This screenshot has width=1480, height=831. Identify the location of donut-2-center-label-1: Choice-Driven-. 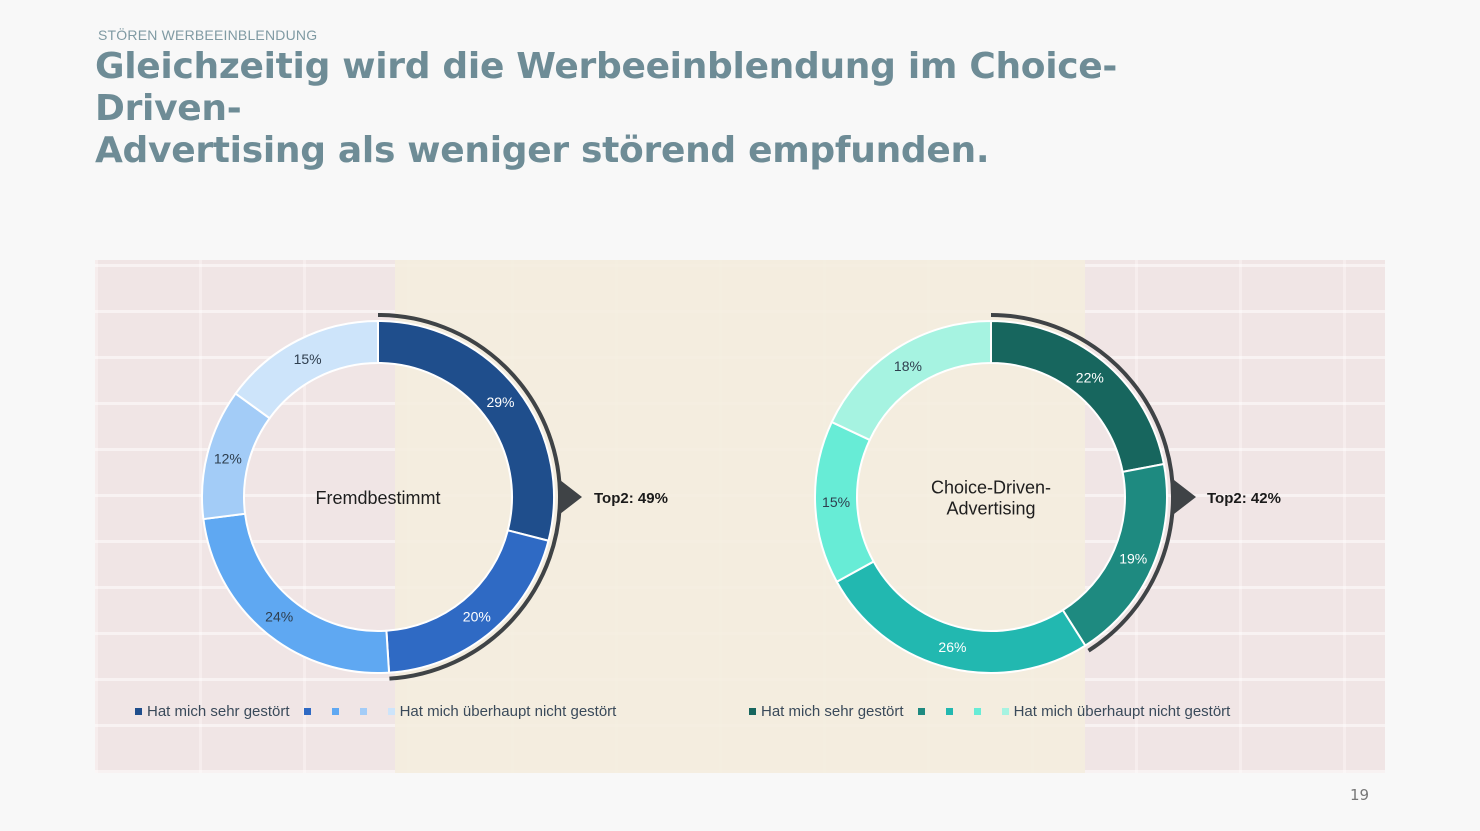
(991, 488).